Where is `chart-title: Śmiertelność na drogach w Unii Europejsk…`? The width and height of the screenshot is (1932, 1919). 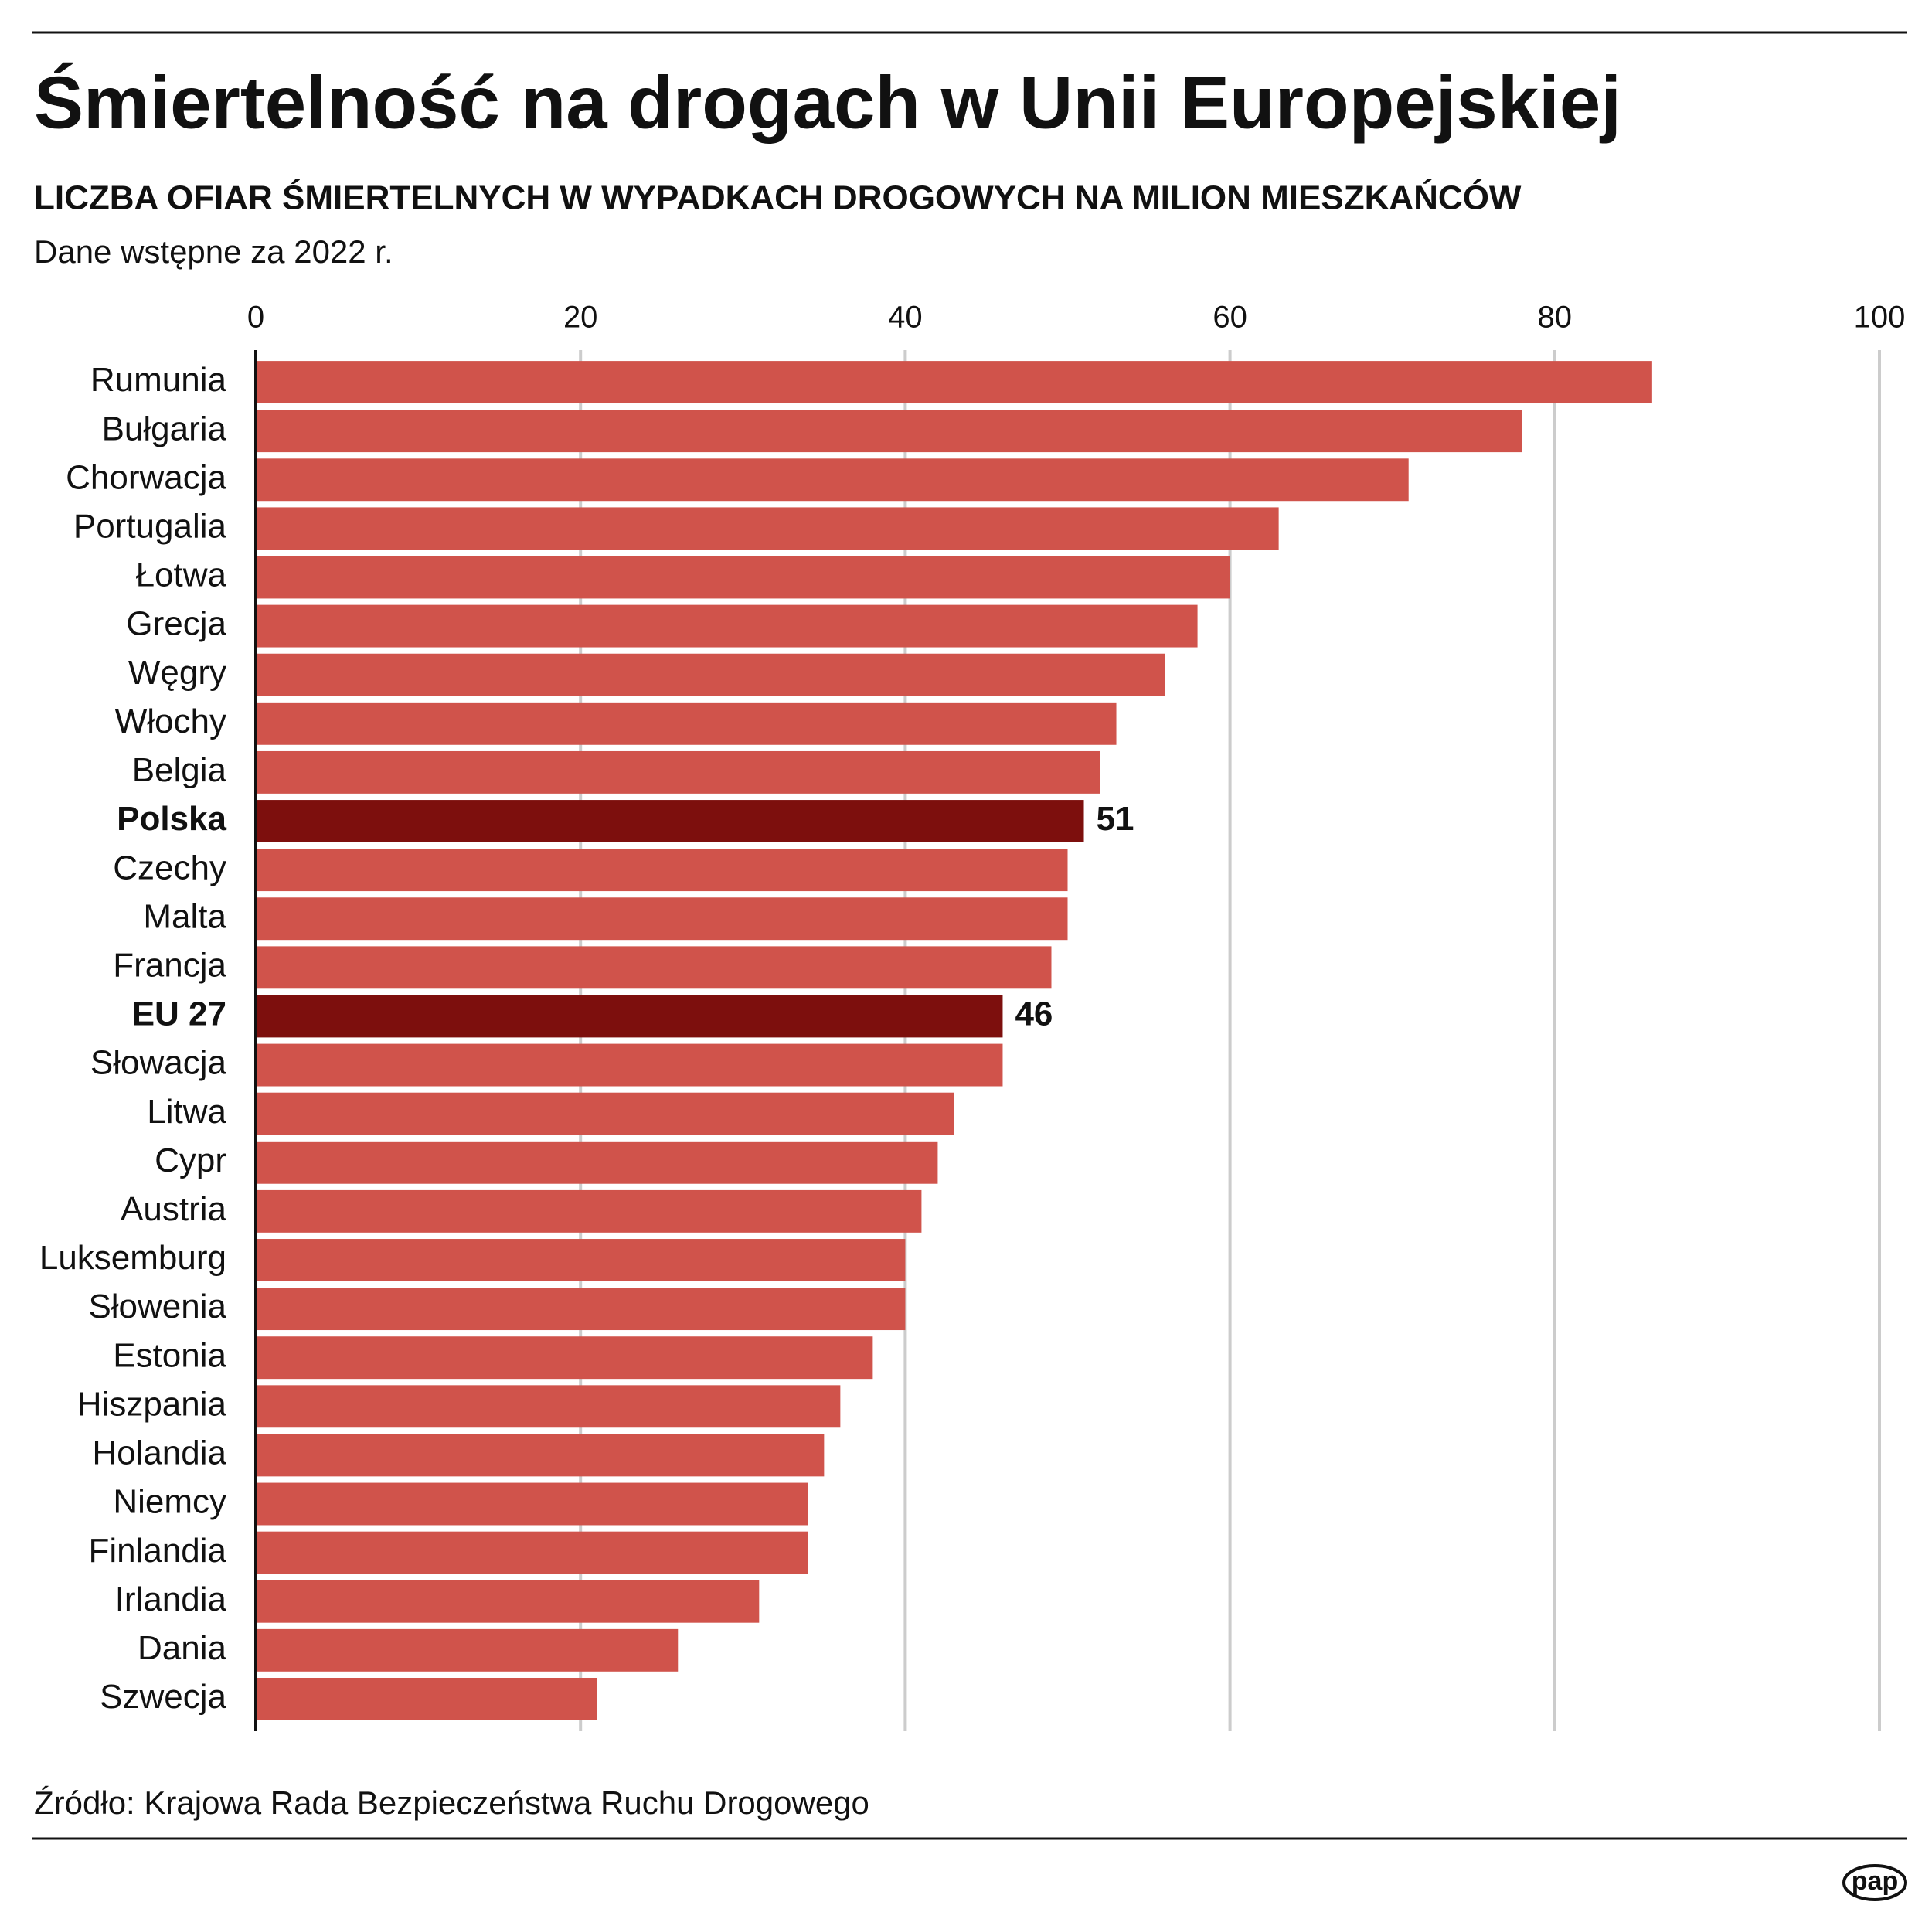
chart-title: Śmiertelność na drogach w Unii Europejsk… is located at coordinates (828, 102).